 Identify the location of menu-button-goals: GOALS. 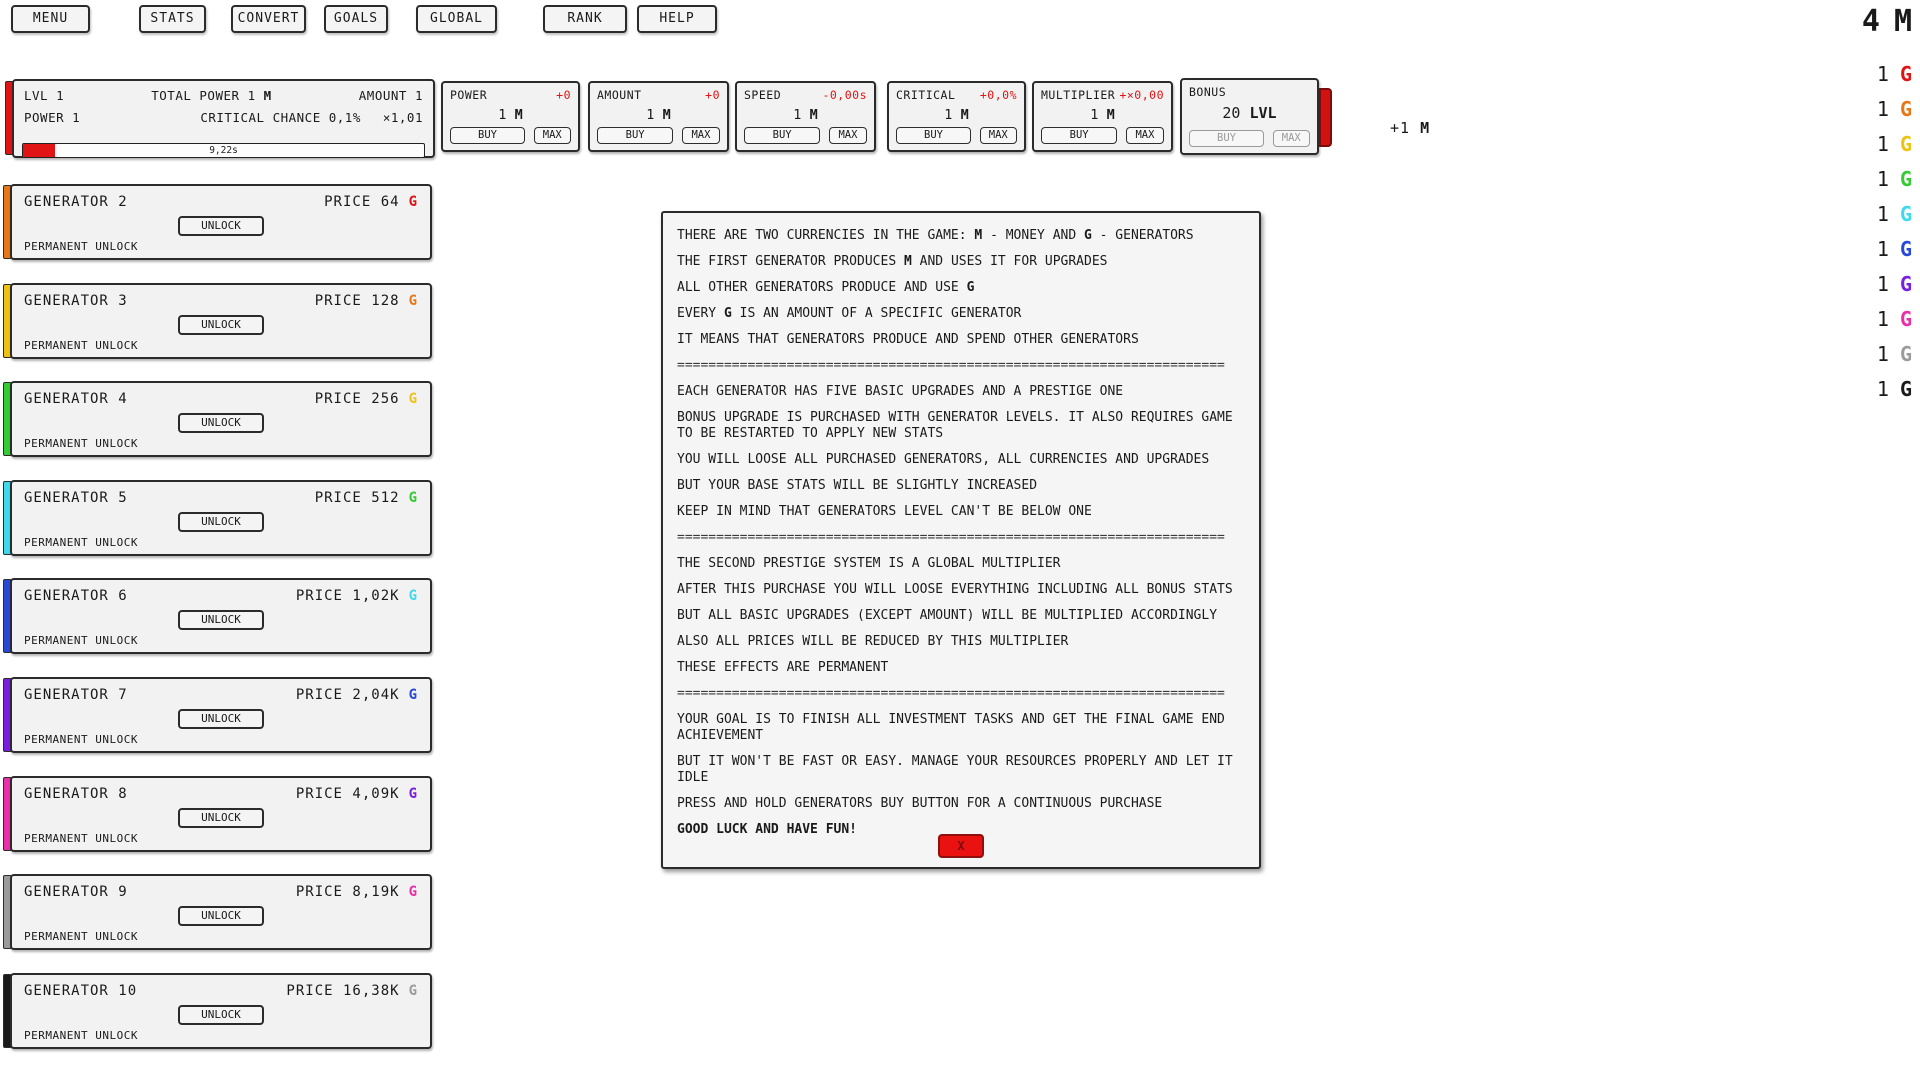
(356, 19).